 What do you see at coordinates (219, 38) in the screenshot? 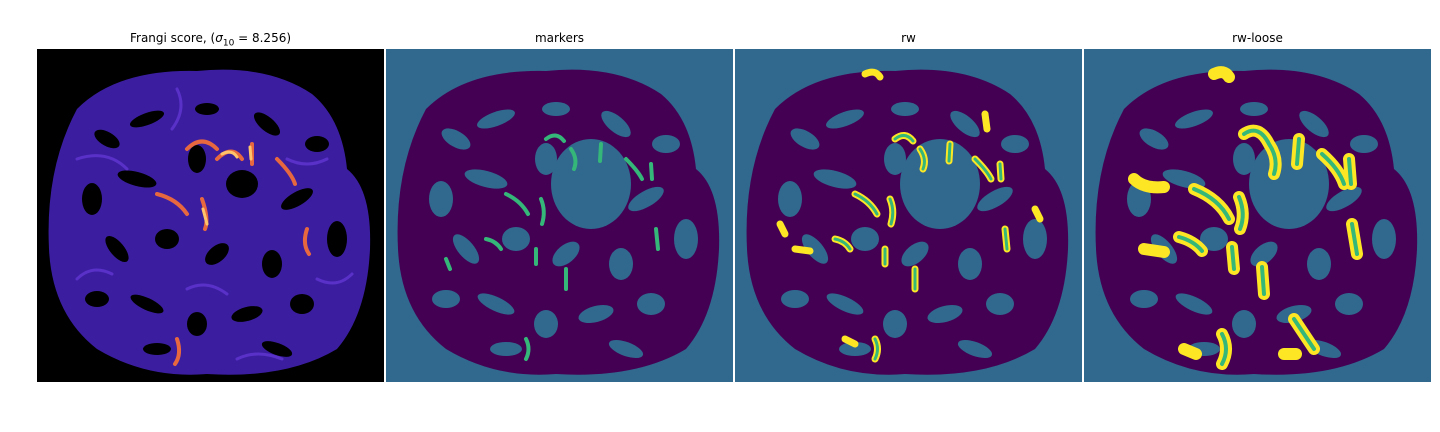
I see `title-symbol: σ` at bounding box center [219, 38].